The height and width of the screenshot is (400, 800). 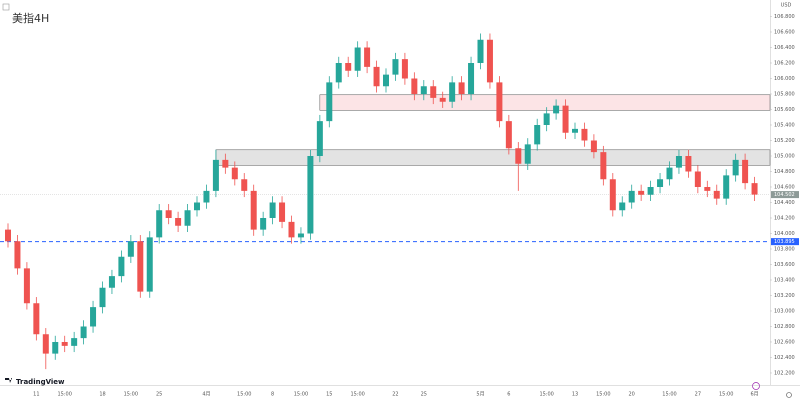 I want to click on y-tick-label: 106.200, so click(x=784, y=64).